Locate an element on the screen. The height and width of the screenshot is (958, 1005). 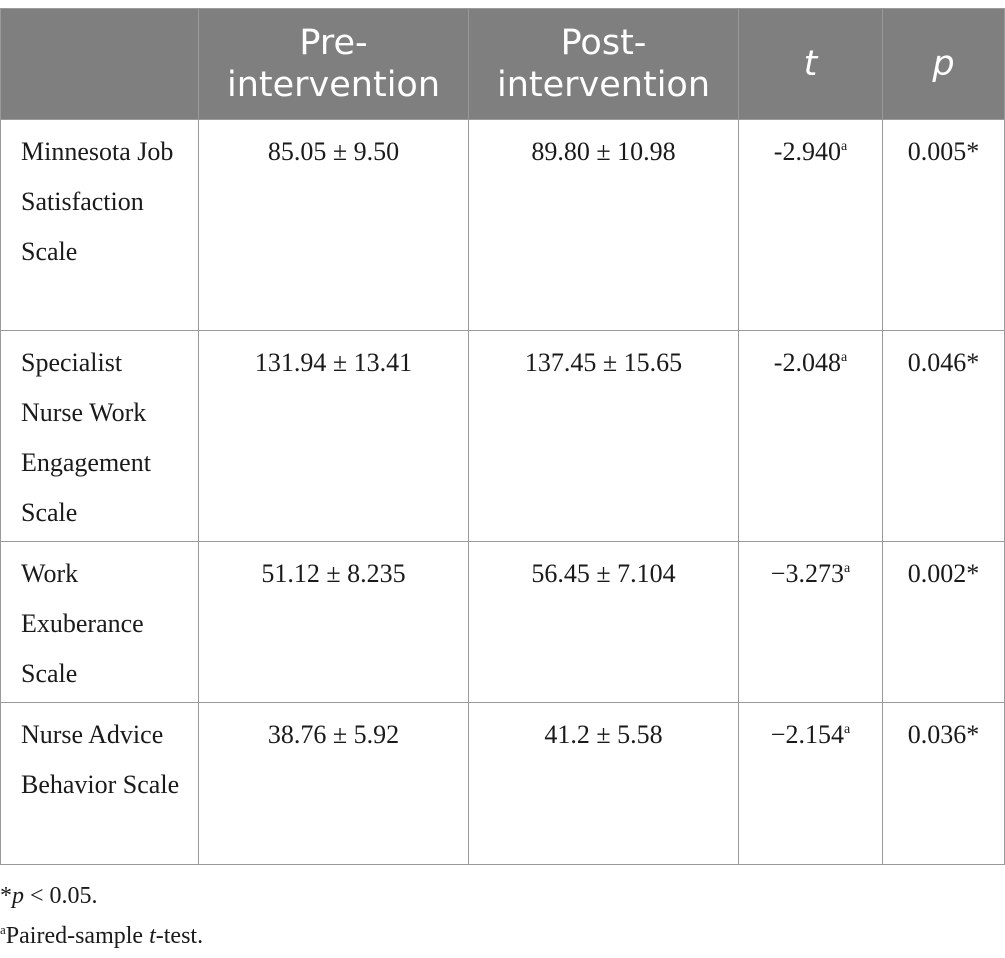
post-value: 41.2 ± 5.58 is located at coordinates (603, 783).